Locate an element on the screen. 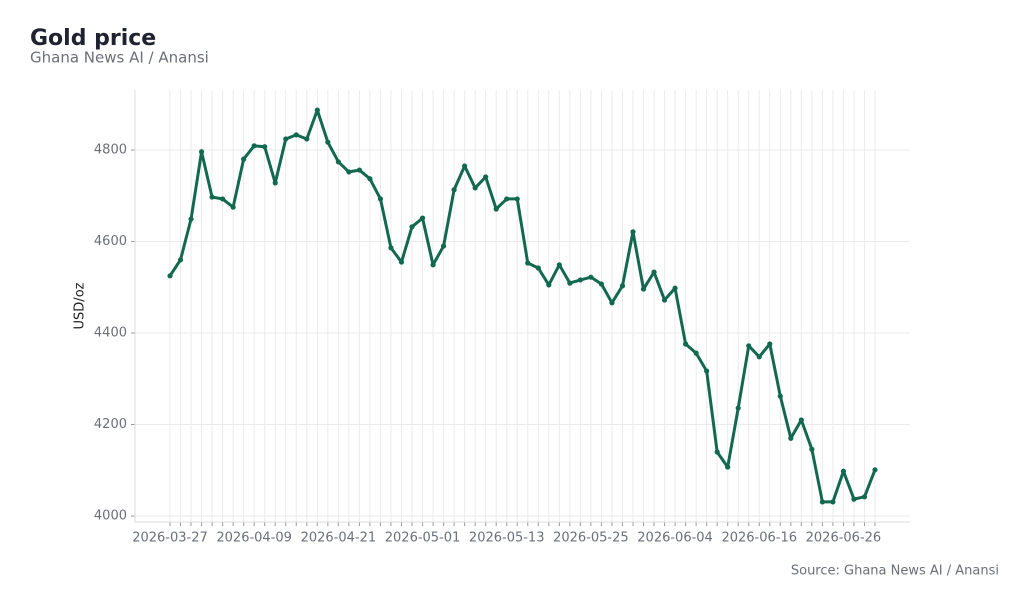 This screenshot has height=608, width=1030. source: Source: Ghana News AI / Anansi is located at coordinates (895, 571).